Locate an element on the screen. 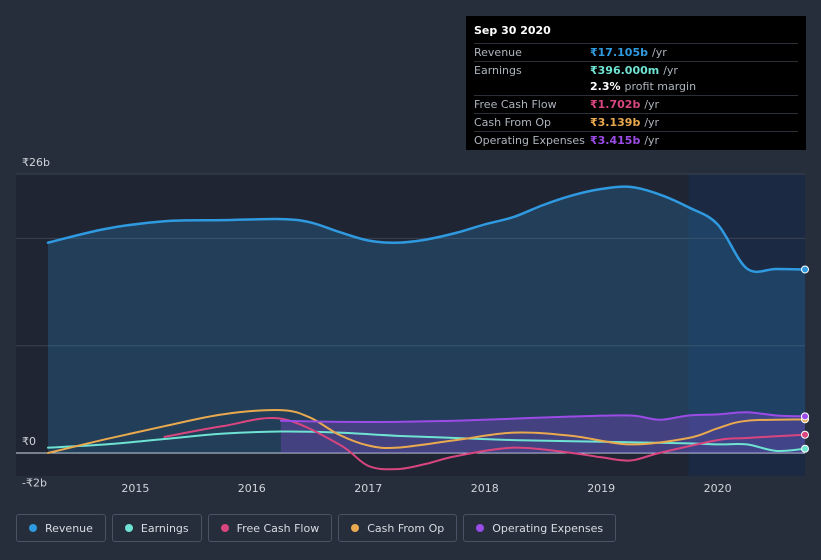 This screenshot has width=821, height=560. tooltip-row-value: 2.3% is located at coordinates (605, 87).